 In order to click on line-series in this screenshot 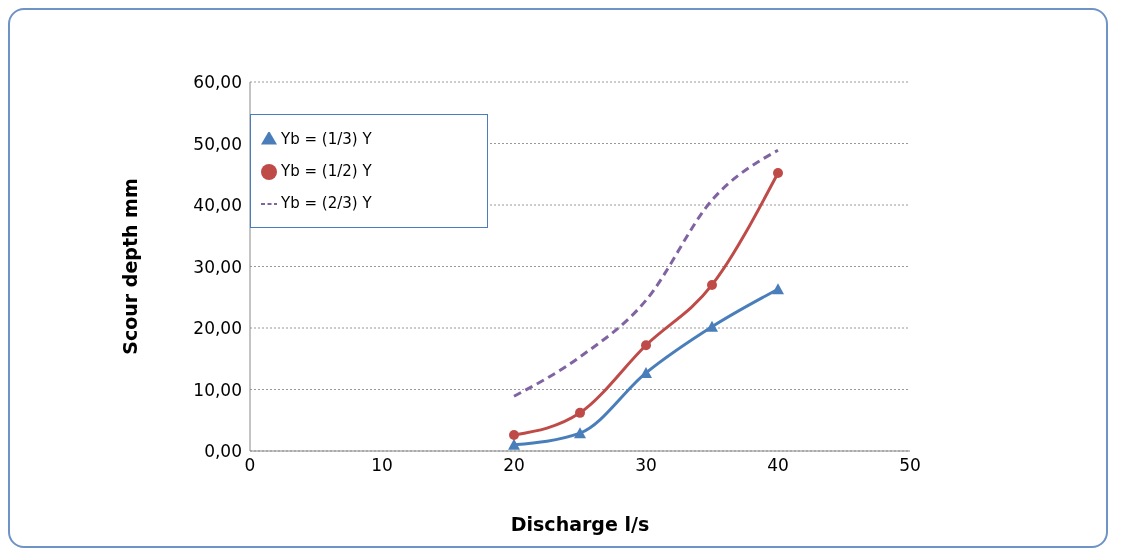, I will do `click(646, 273)`.